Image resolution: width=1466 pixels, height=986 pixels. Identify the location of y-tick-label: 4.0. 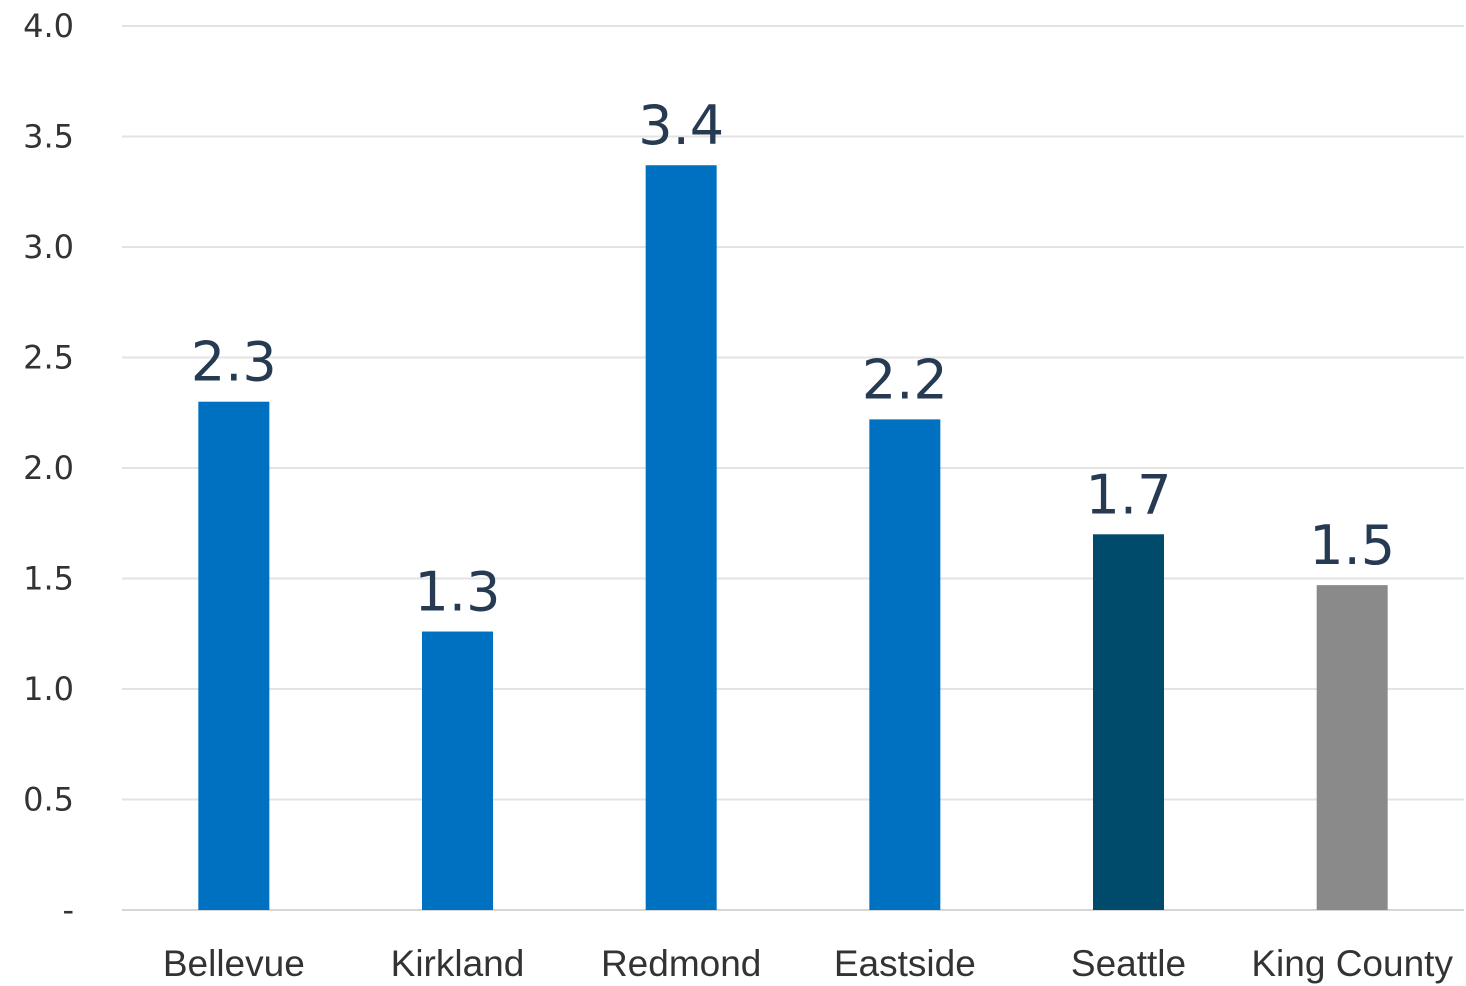
(48, 26).